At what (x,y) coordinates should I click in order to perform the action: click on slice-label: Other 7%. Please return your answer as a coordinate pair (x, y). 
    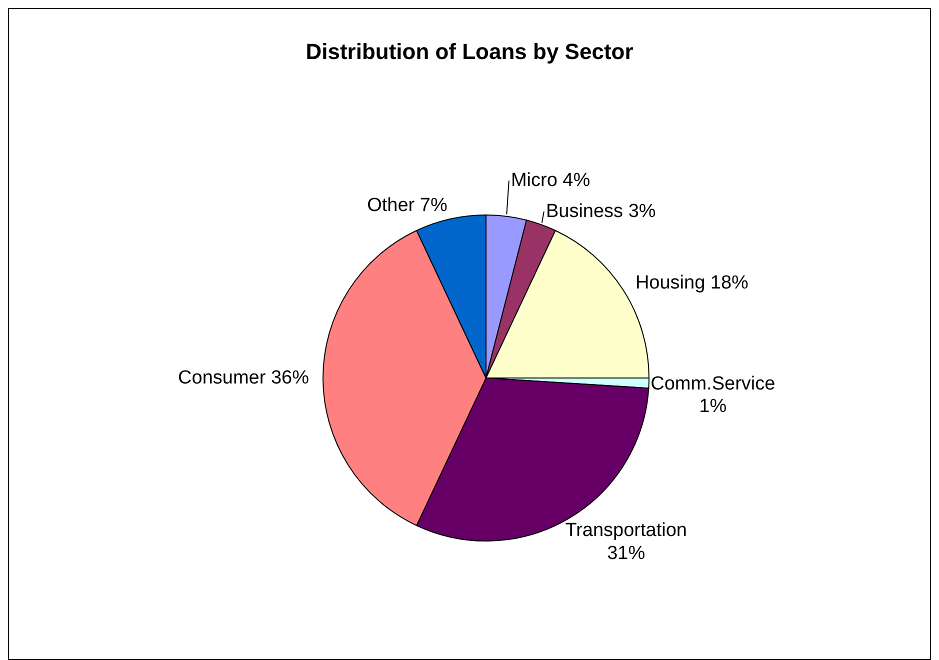
    Looking at the image, I should click on (407, 205).